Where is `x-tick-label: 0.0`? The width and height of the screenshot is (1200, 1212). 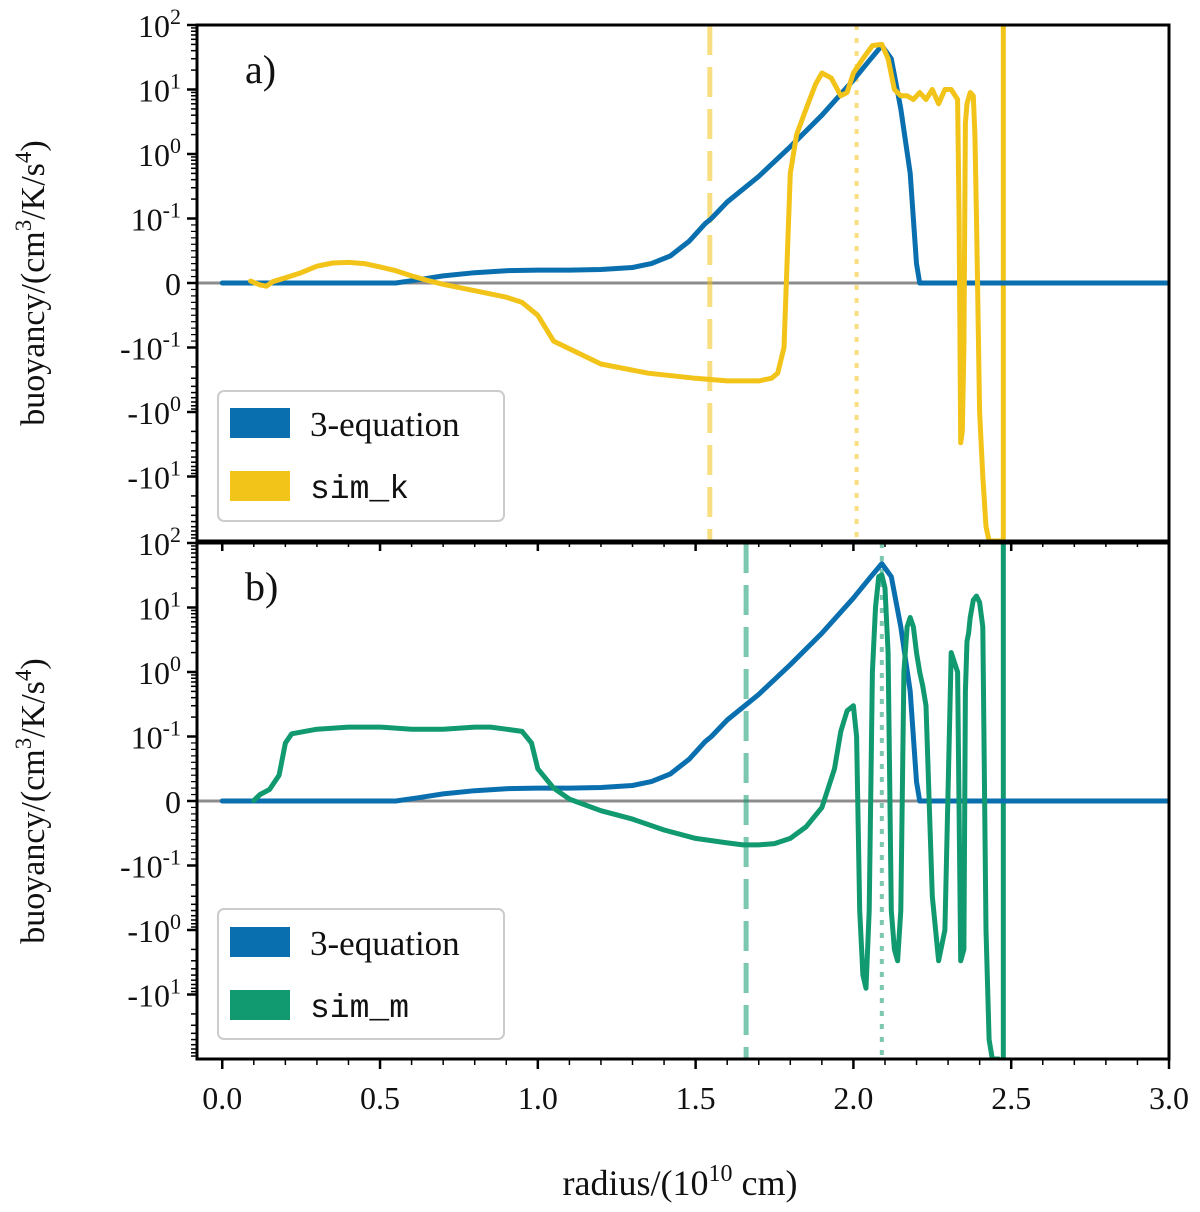 x-tick-label: 0.0 is located at coordinates (222, 1098).